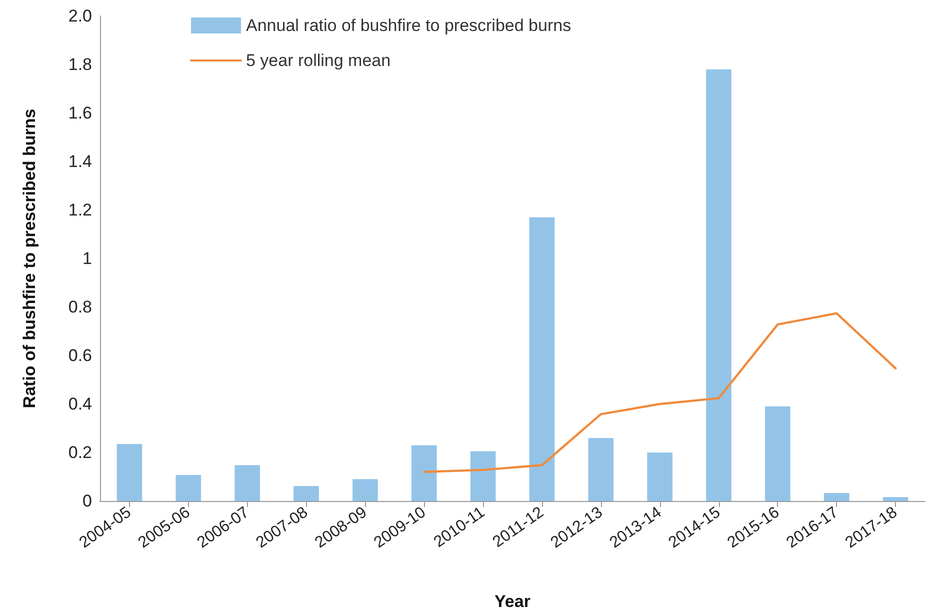  I want to click on y-tick-label: 0, so click(87, 501).